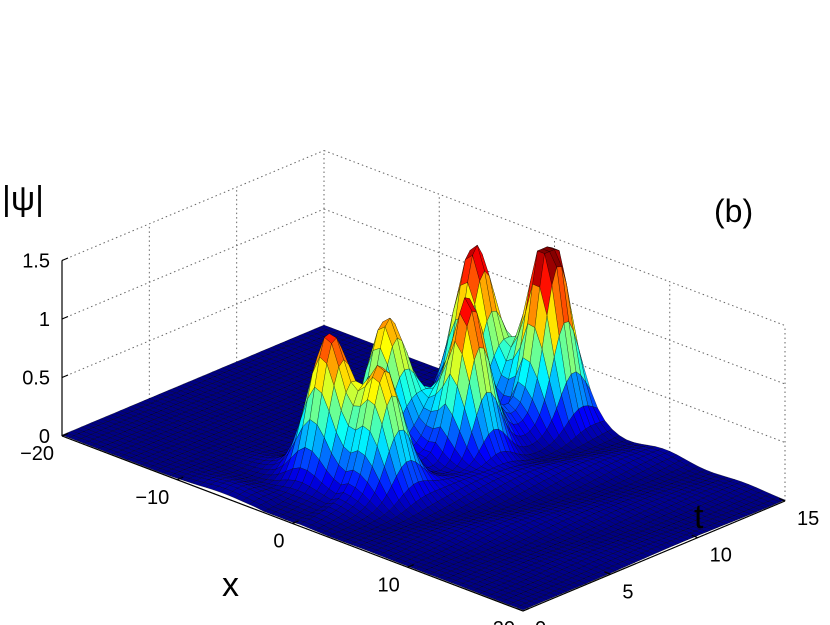 This screenshot has height=625, width=830. What do you see at coordinates (230, 585) in the screenshot?
I see `x-axis-title: x` at bounding box center [230, 585].